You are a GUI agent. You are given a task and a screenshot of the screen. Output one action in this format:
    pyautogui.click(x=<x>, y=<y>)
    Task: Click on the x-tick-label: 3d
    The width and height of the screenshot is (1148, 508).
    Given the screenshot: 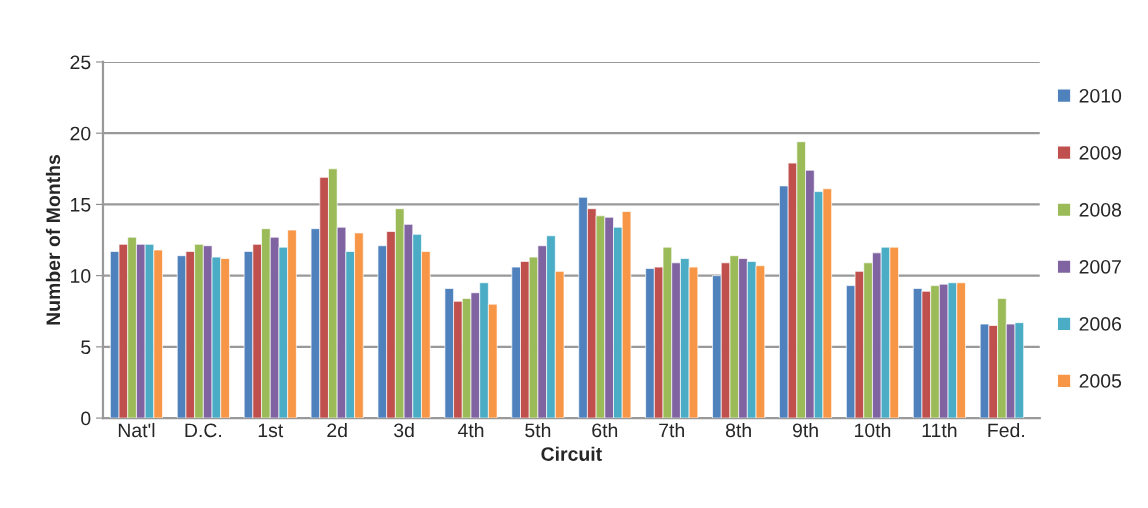 What is the action you would take?
    pyautogui.click(x=404, y=430)
    